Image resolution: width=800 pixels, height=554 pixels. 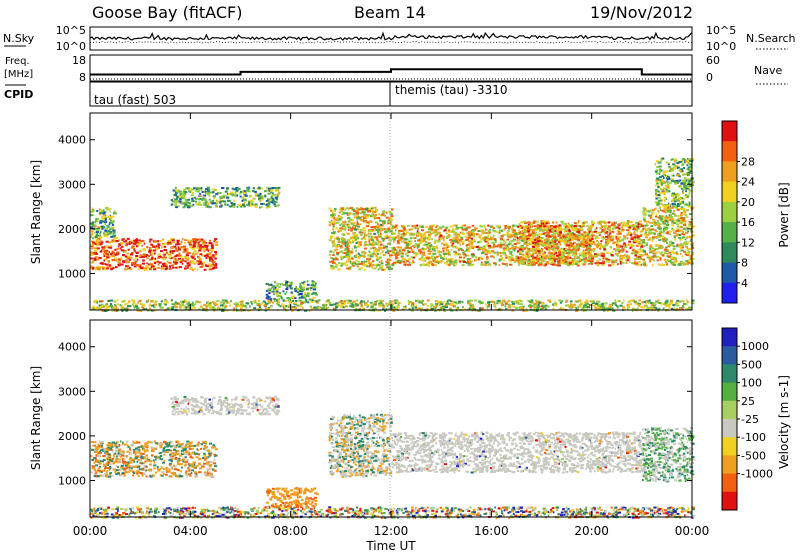 I want to click on frequency-step-line, so click(x=391, y=72).